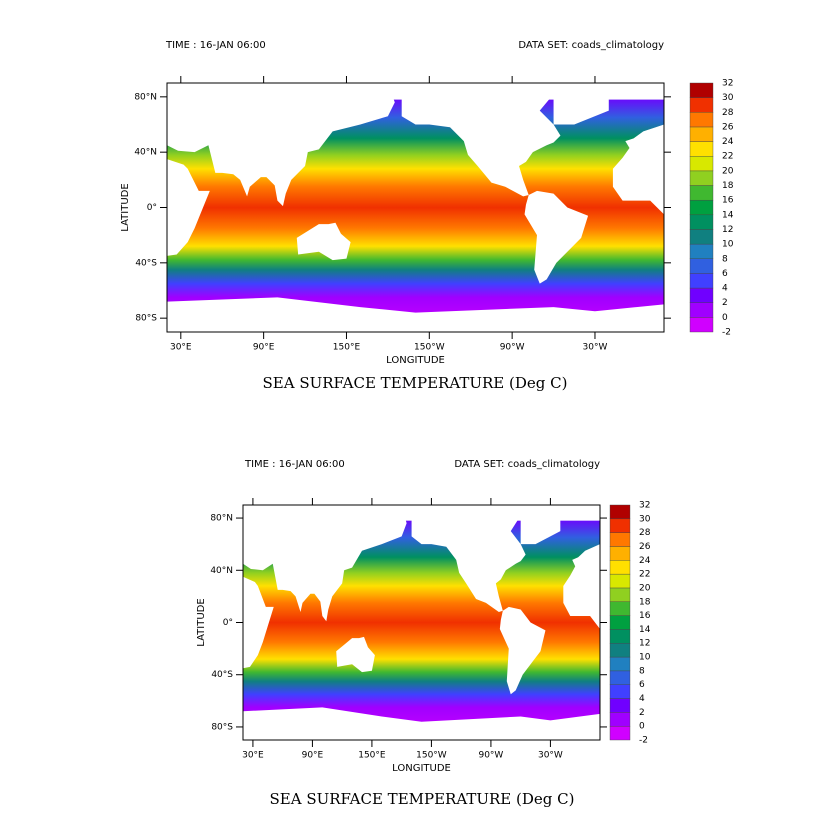 This screenshot has height=836, width=832. Describe the element at coordinates (512, 348) in the screenshot. I see `x-tick-label: 90°W` at that location.